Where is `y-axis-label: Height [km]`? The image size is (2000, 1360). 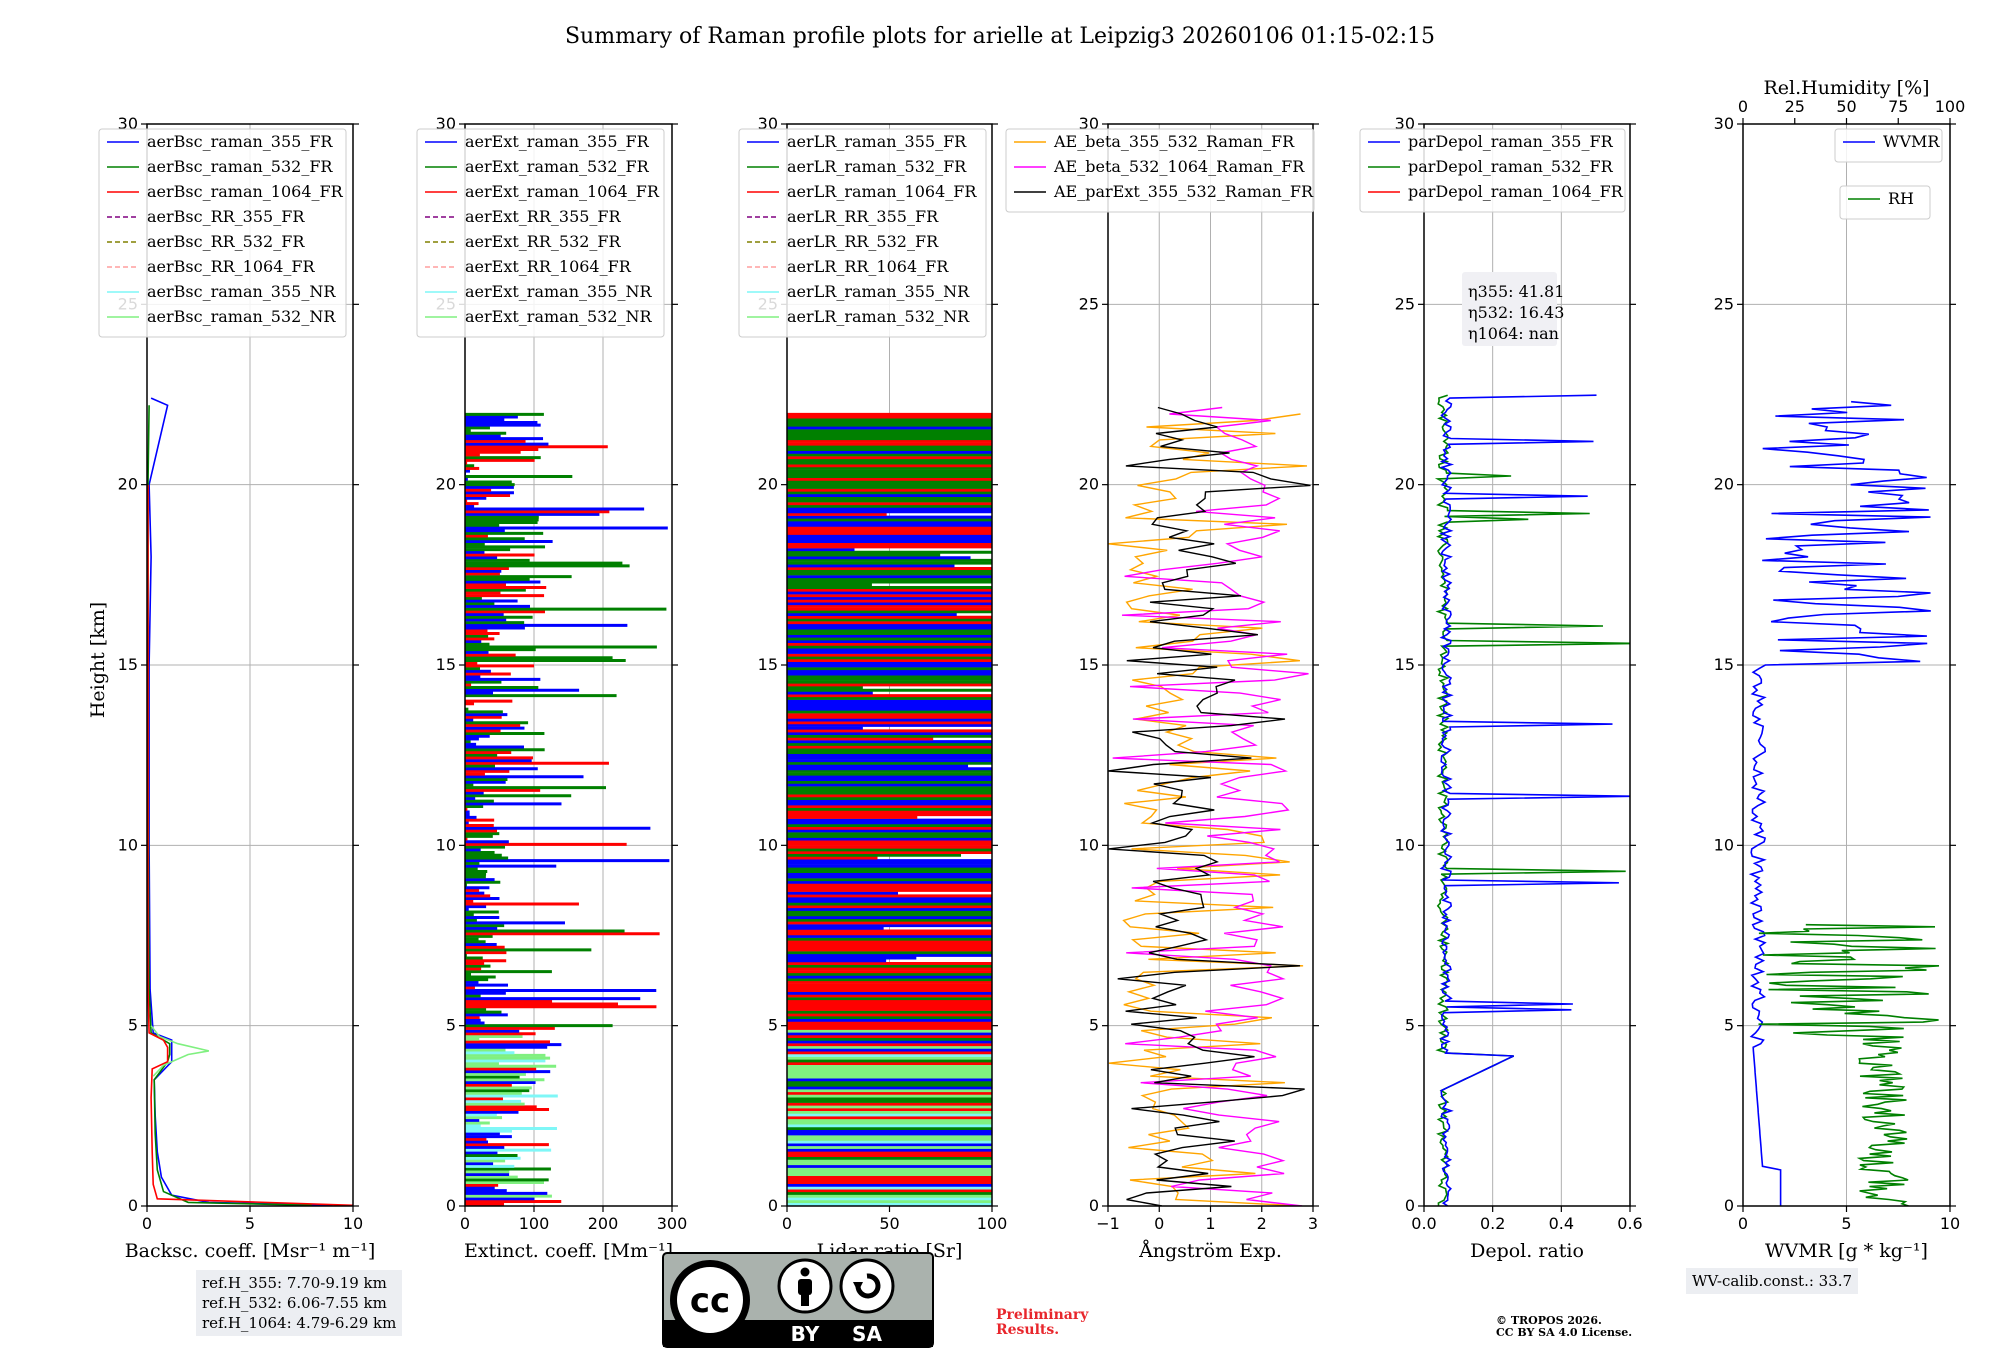
y-axis-label: Height [km] is located at coordinates (98, 660).